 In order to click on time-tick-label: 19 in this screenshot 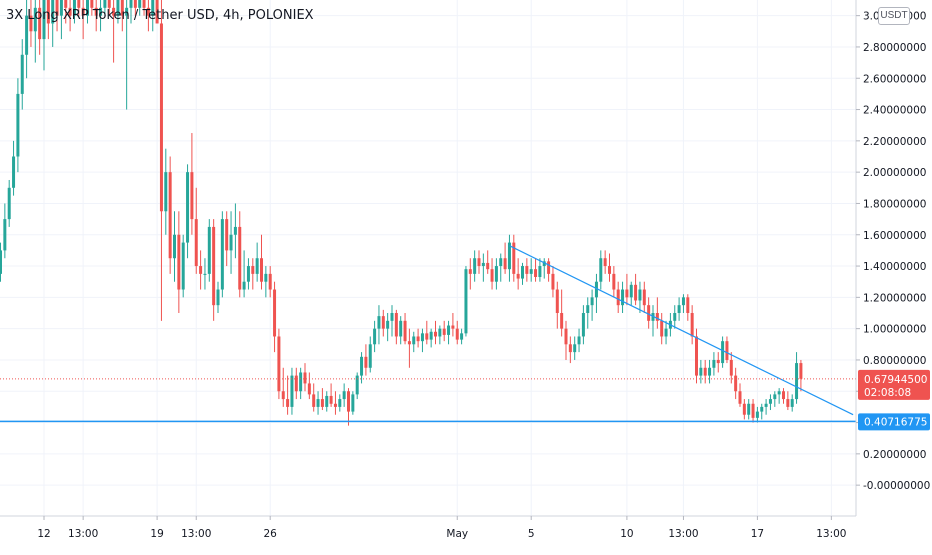, I will do `click(156, 534)`.